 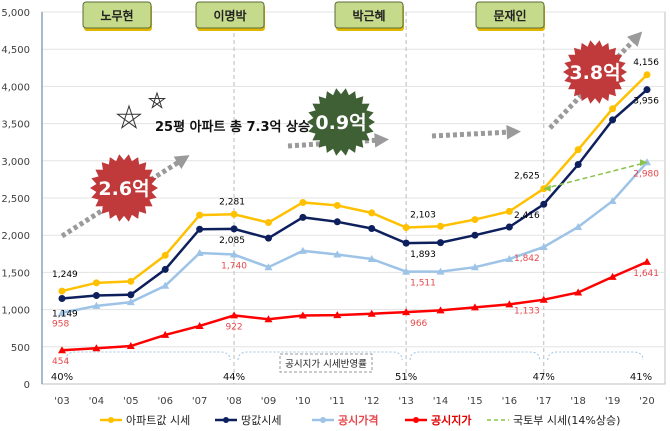 I want to click on x-tick-label: '07, so click(x=199, y=401).